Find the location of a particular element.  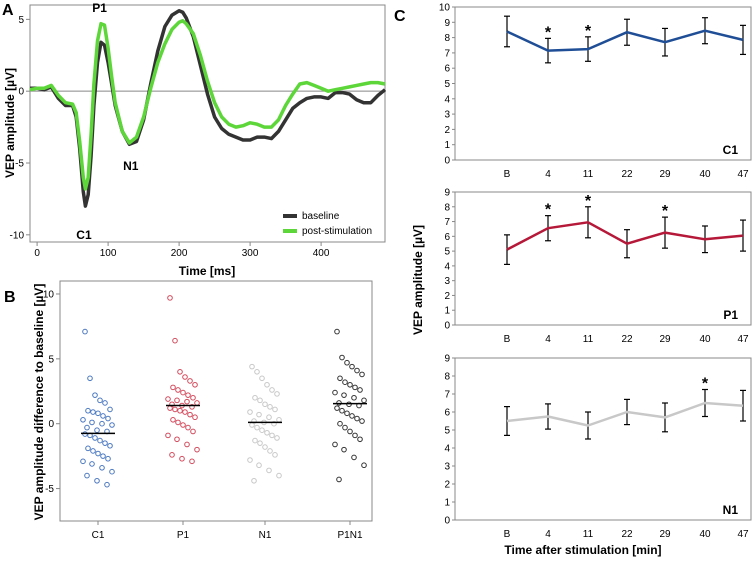

panel-c1-xtick-label: 22 is located at coordinates (627, 174).